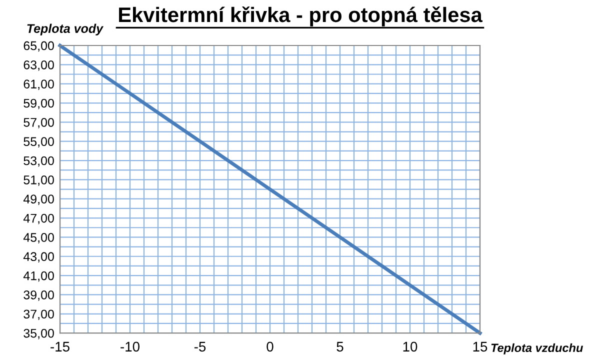  What do you see at coordinates (39, 295) in the screenshot?
I see `y-tick-label: 39,00` at bounding box center [39, 295].